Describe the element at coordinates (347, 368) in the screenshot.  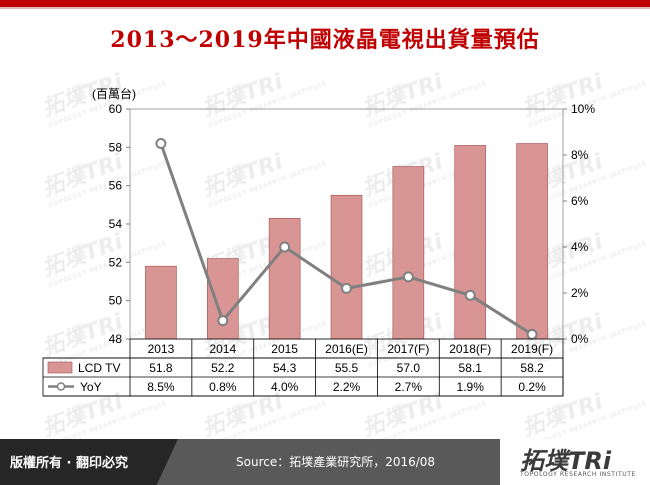
I see `bar-value-label: 55.5` at that location.